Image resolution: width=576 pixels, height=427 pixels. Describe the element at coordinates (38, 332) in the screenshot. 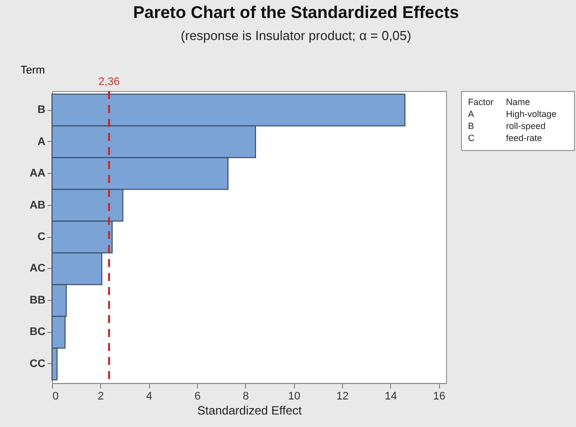

I see `y-tick-label: BC` at that location.